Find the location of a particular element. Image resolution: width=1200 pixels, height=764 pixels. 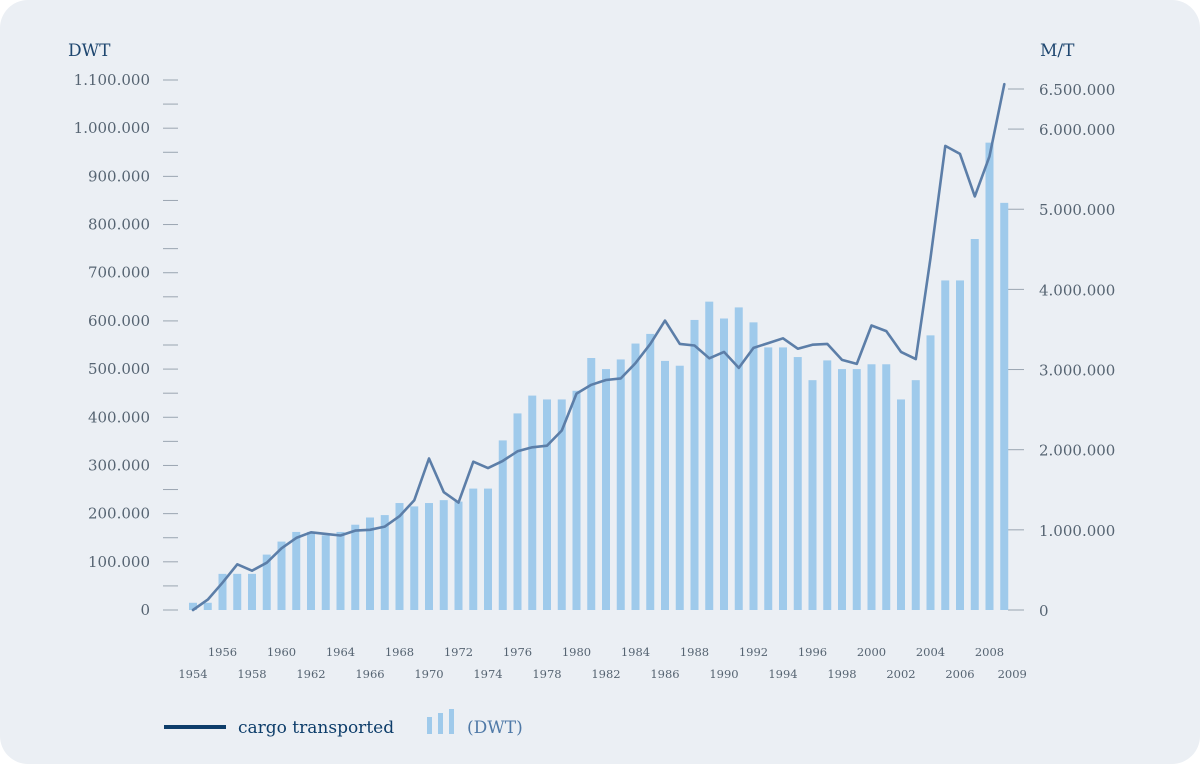

x-tick-label: 1962 is located at coordinates (310, 674).